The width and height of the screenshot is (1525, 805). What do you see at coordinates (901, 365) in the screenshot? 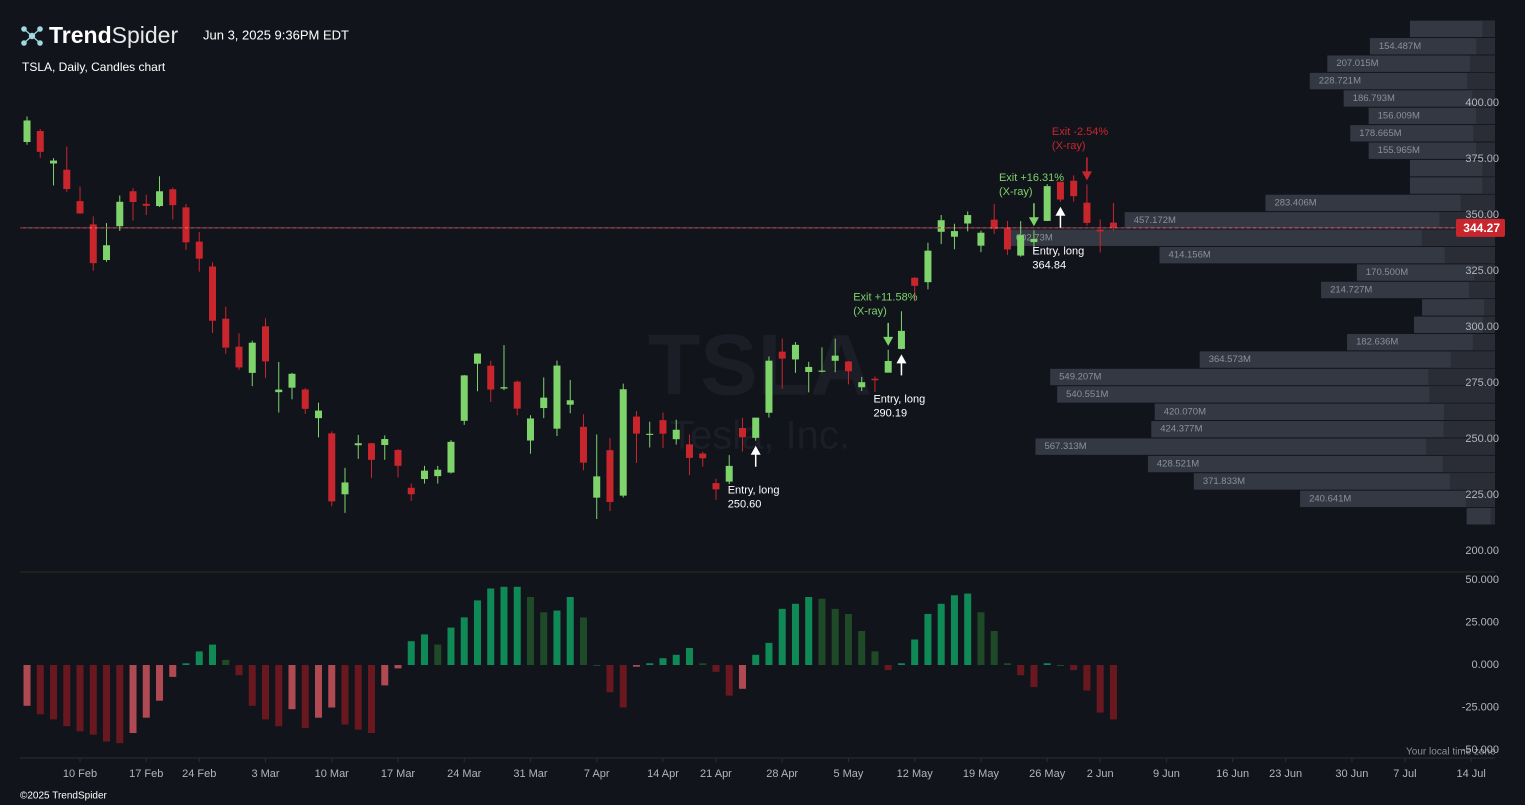
I see `entry-arrow` at bounding box center [901, 365].